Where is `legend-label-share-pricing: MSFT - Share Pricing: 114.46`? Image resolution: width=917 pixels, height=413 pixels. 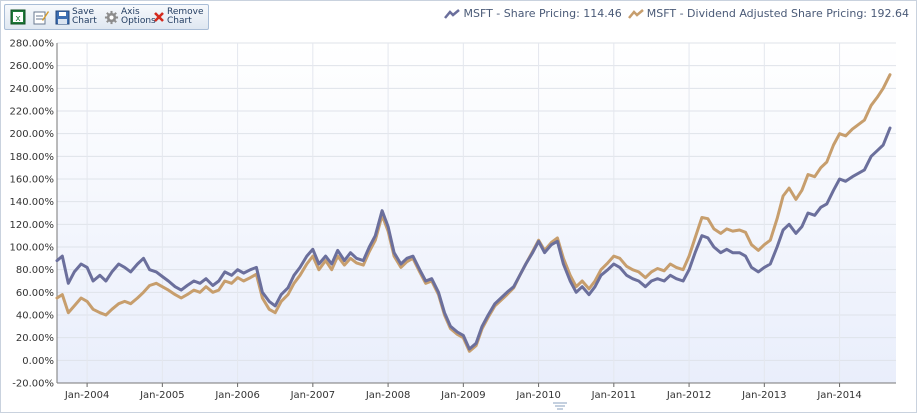 legend-label-share-pricing: MSFT - Share Pricing: 114.46 is located at coordinates (542, 13).